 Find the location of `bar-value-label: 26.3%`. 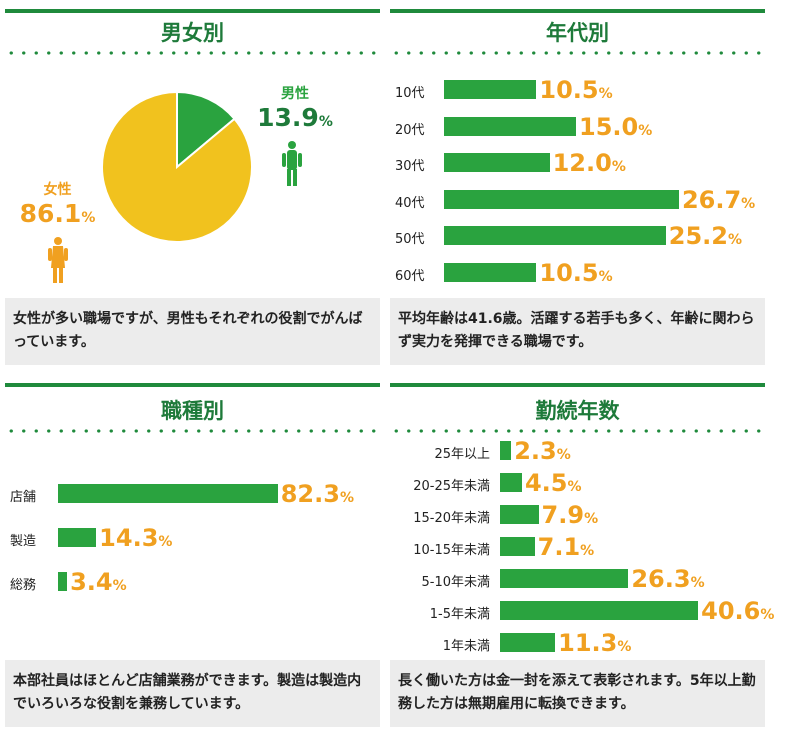

bar-value-label: 26.3% is located at coordinates (668, 579).